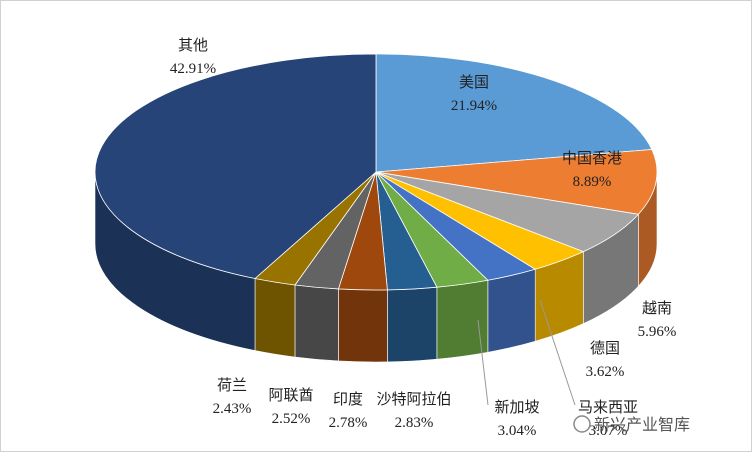  I want to click on slice-value-label: 3.07%, so click(608, 431).